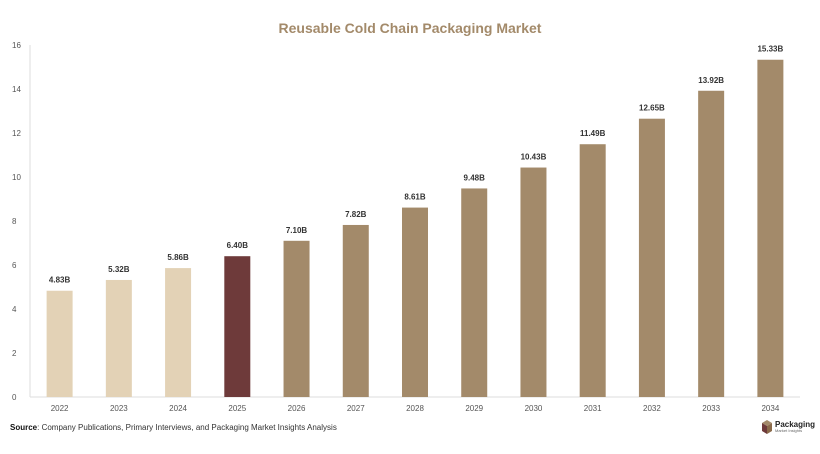 Image resolution: width=820 pixels, height=454 pixels. Describe the element at coordinates (415, 197) in the screenshot. I see `data-label-2028: 8.61B` at that location.